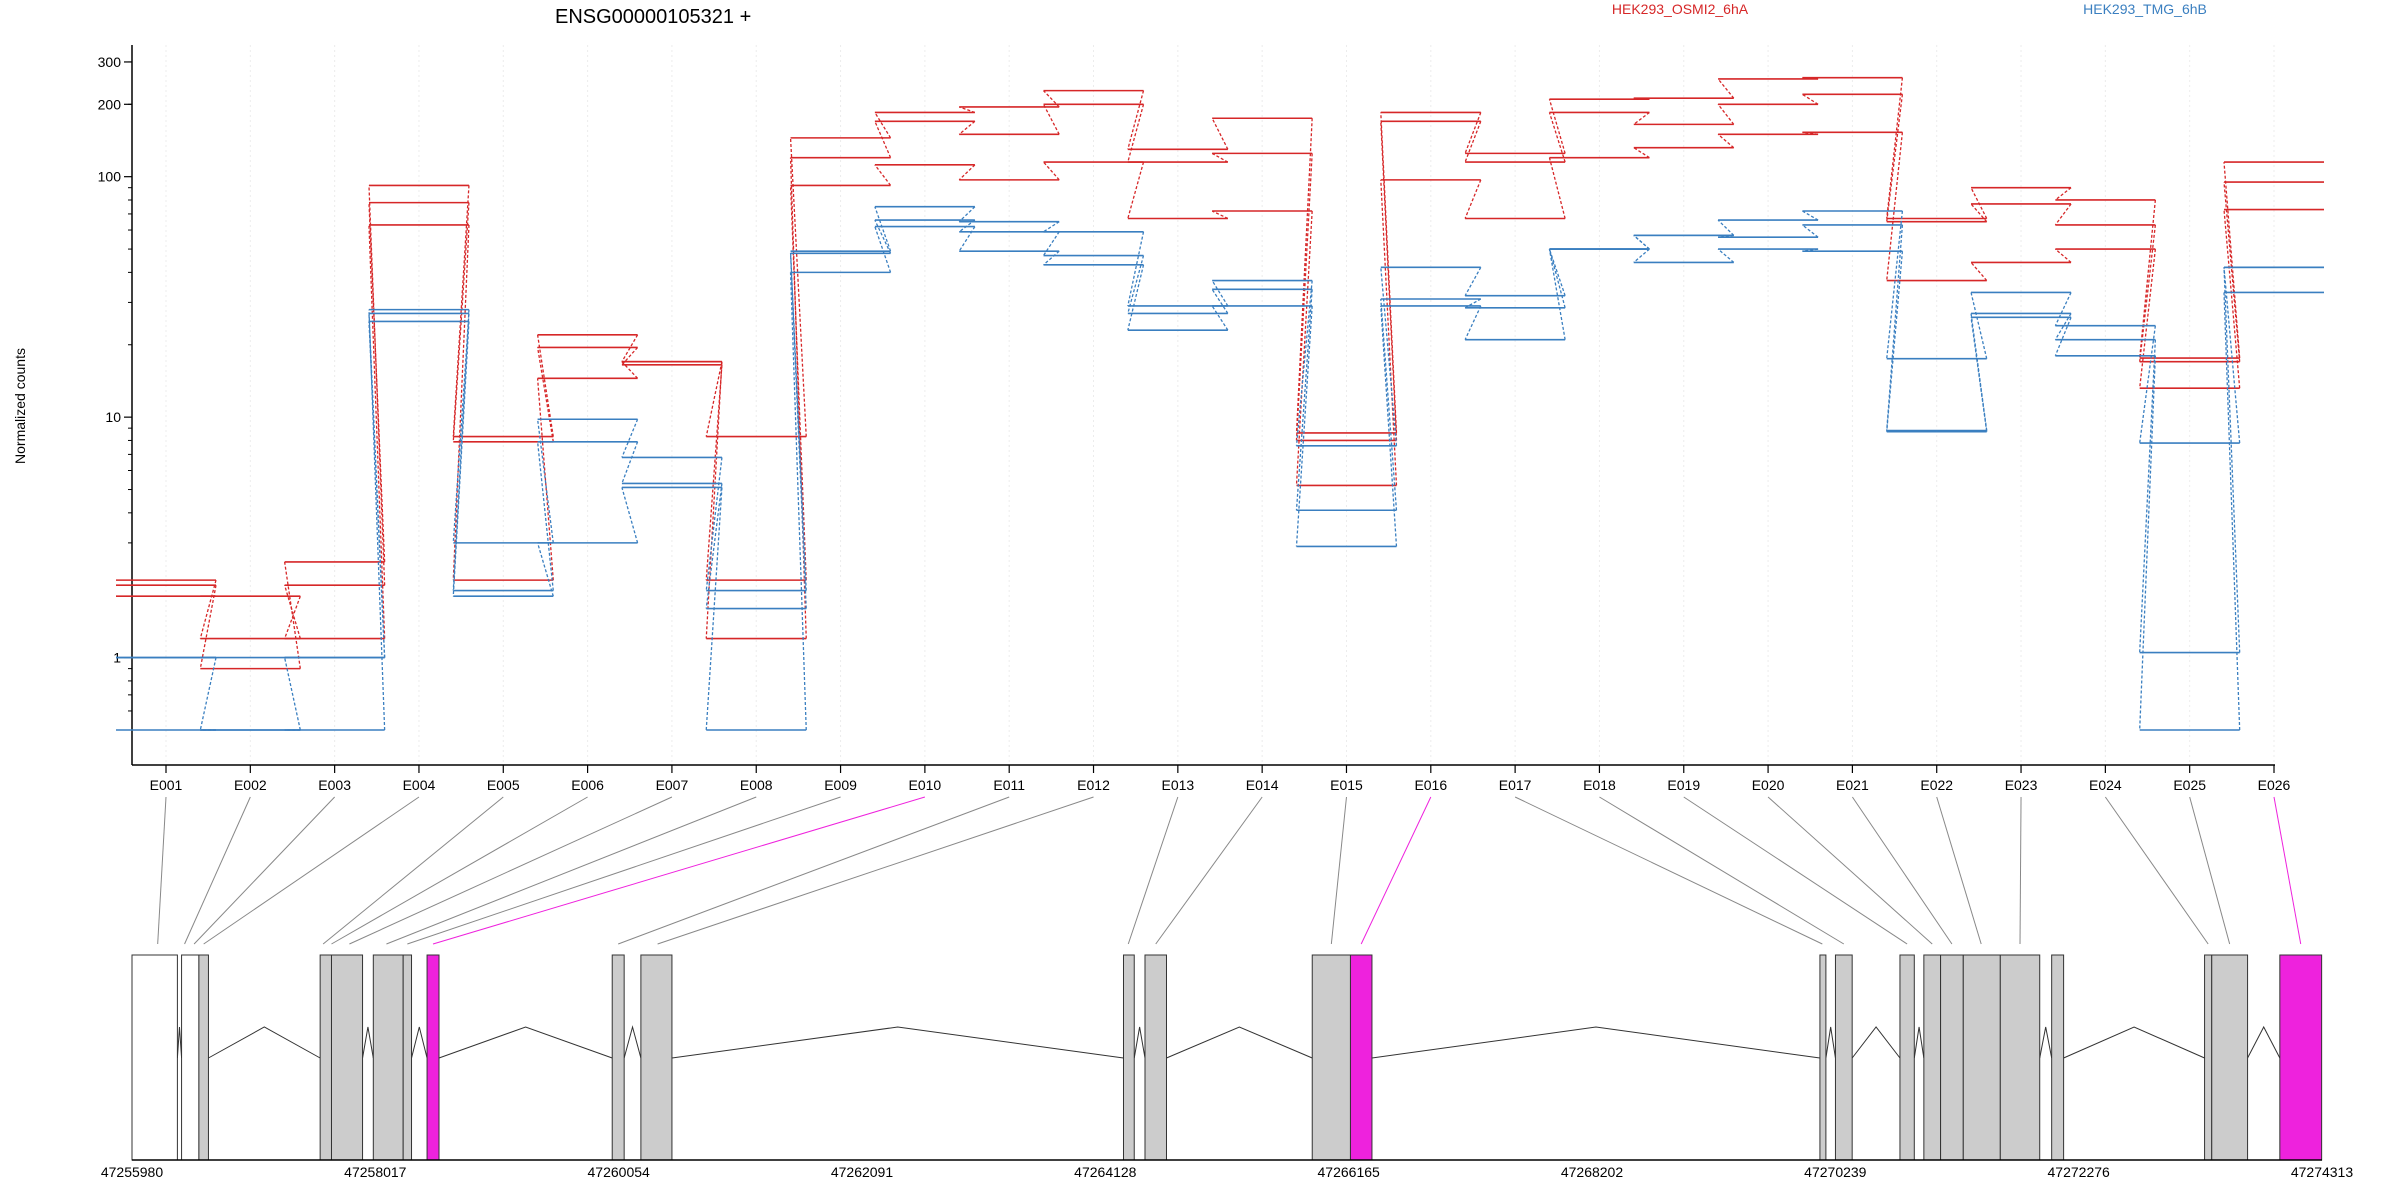 This screenshot has height=1200, width=2400. What do you see at coordinates (1389, 332) in the screenshot?
I see `connector-E015` at bounding box center [1389, 332].